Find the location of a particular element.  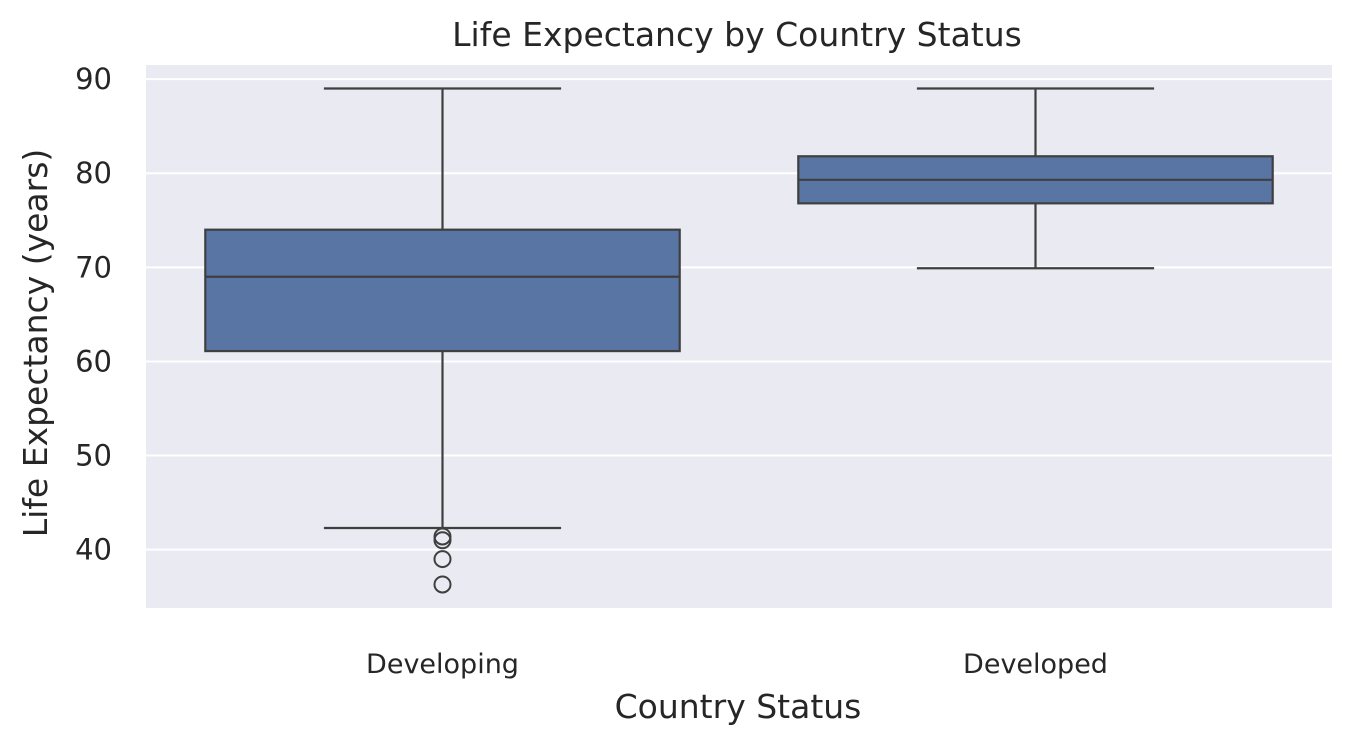

iqr-box is located at coordinates (442, 290).